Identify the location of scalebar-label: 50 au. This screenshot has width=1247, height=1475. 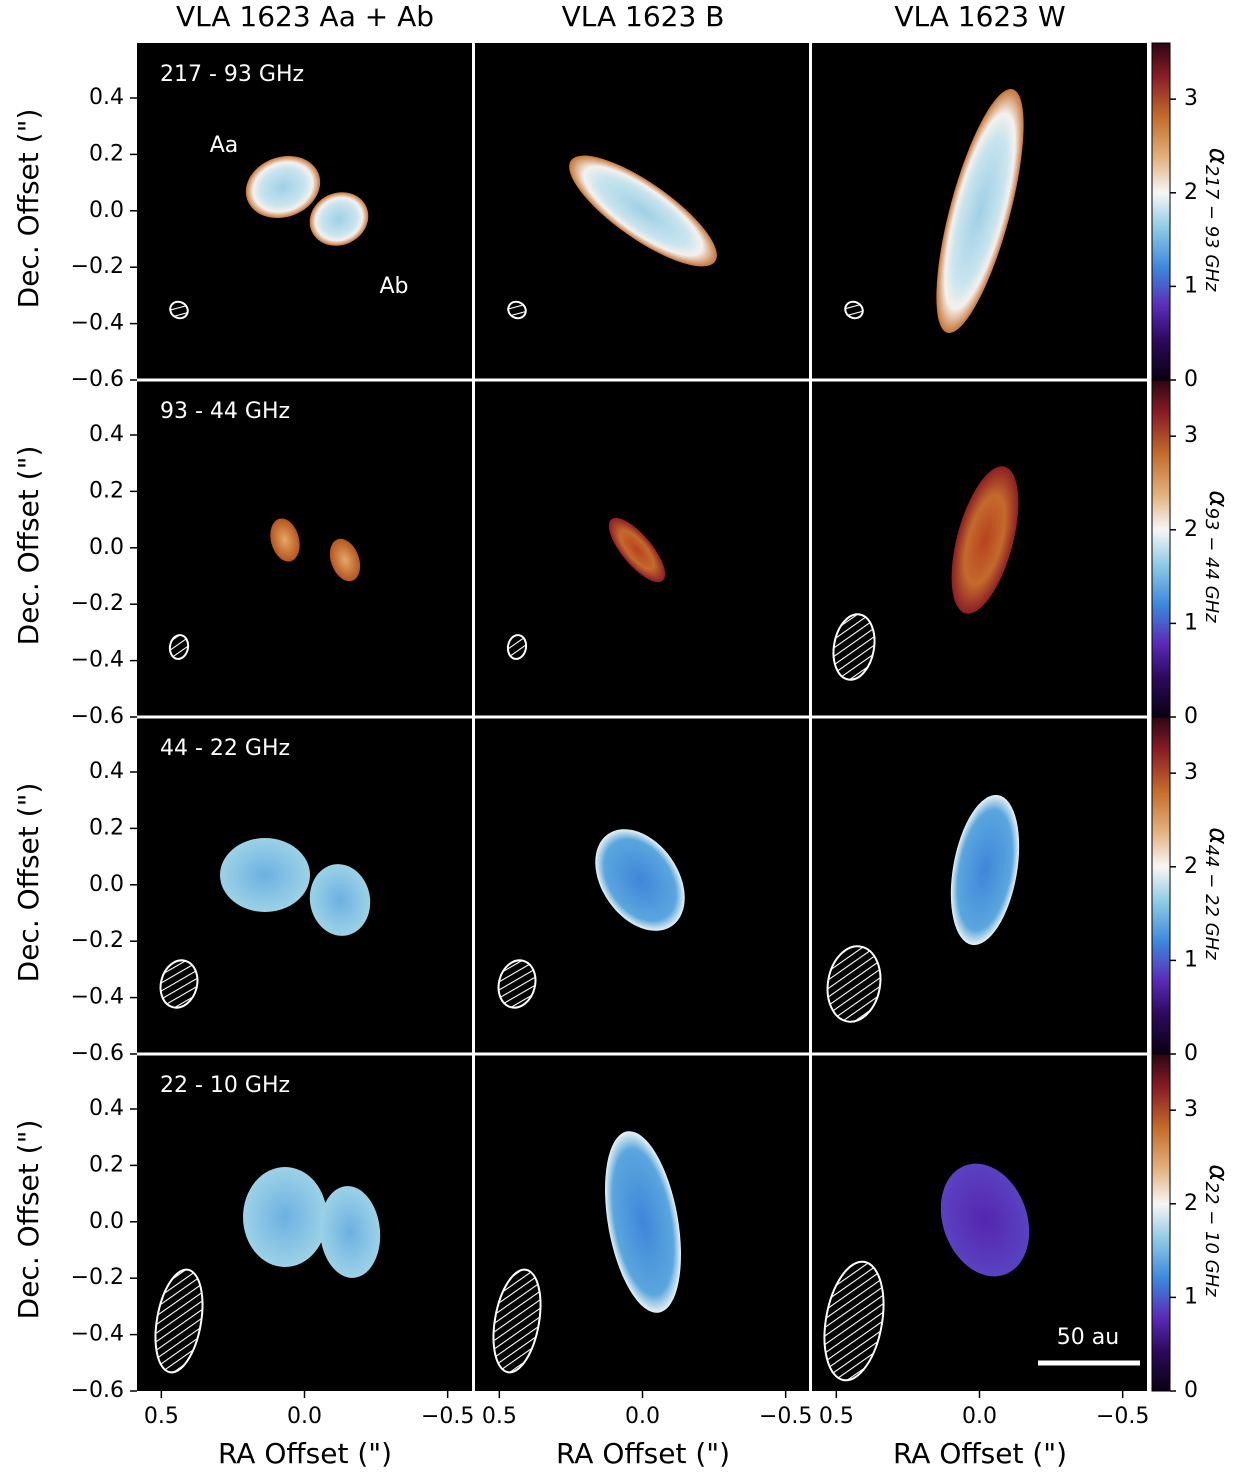
(1088, 1337).